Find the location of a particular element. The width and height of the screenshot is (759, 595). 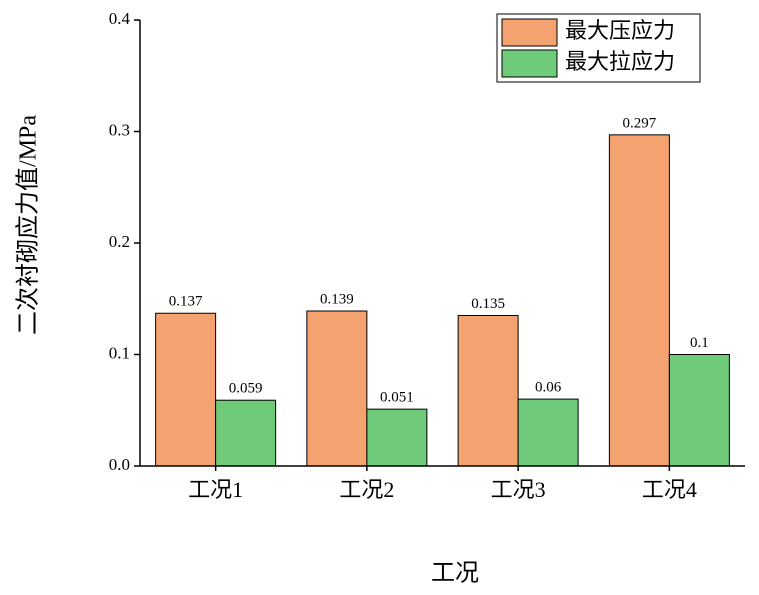

x-tick-label: 工况3 is located at coordinates (518, 489).